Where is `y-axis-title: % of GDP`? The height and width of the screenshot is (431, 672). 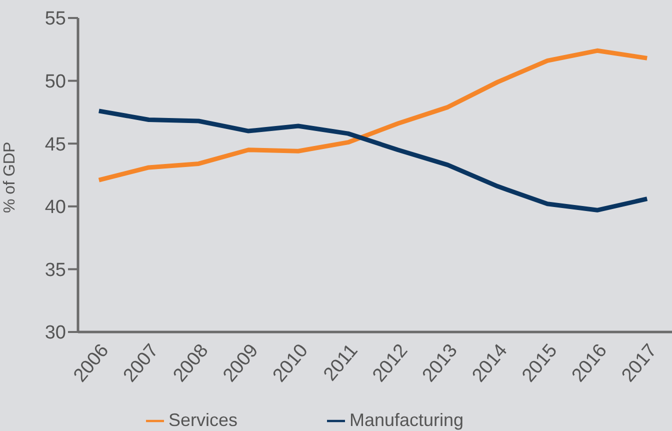
y-axis-title: % of GDP is located at coordinates (10, 177).